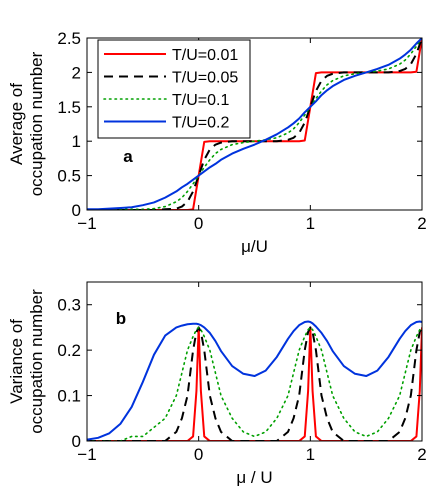  I want to click on y-axis-label: Average of occupation number, so click(26, 123).